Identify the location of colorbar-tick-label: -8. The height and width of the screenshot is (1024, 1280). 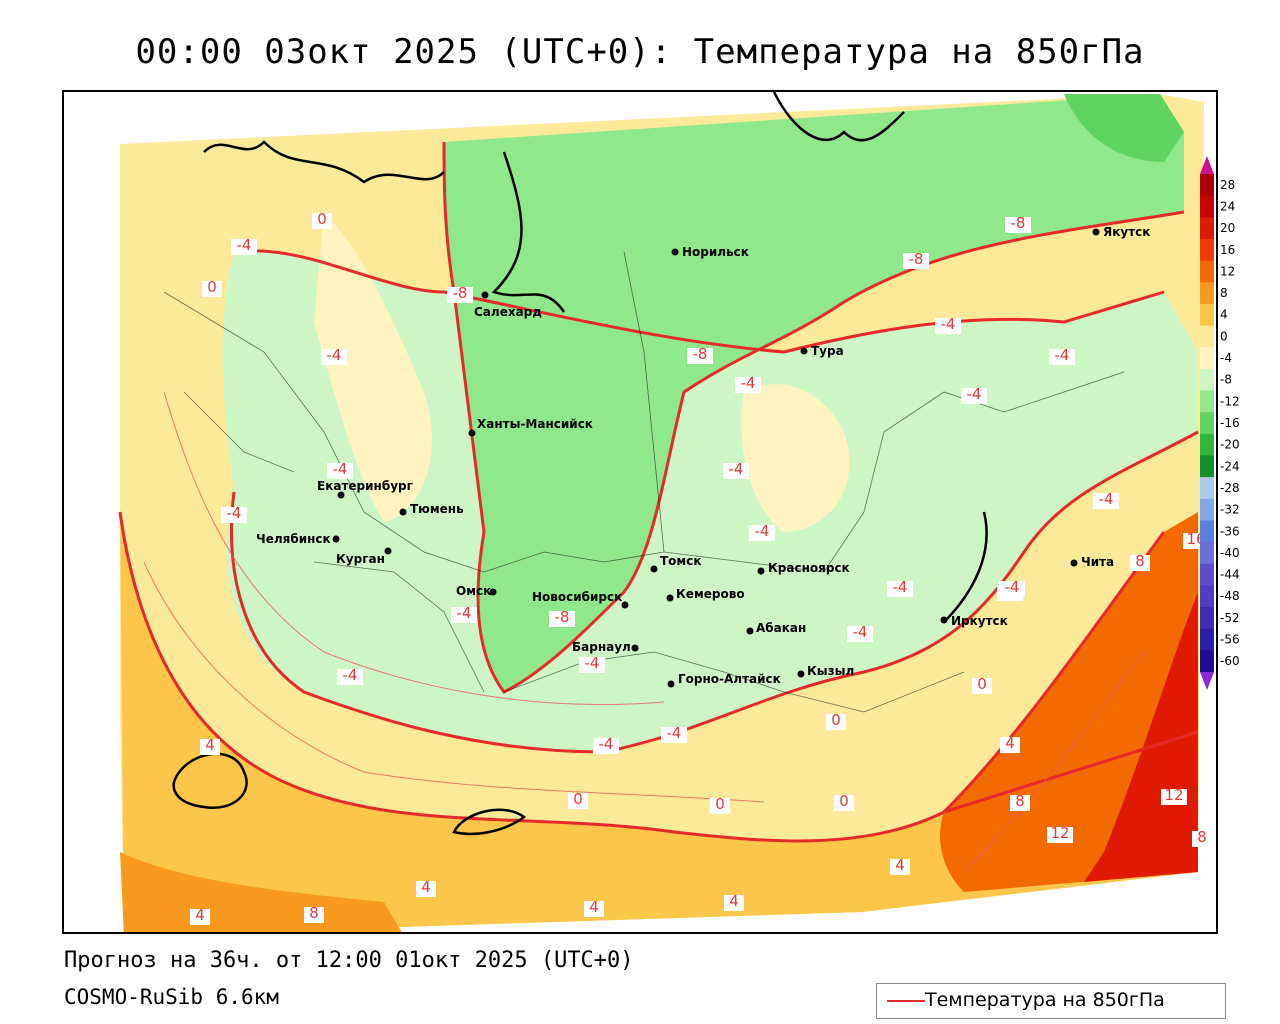
(1226, 380).